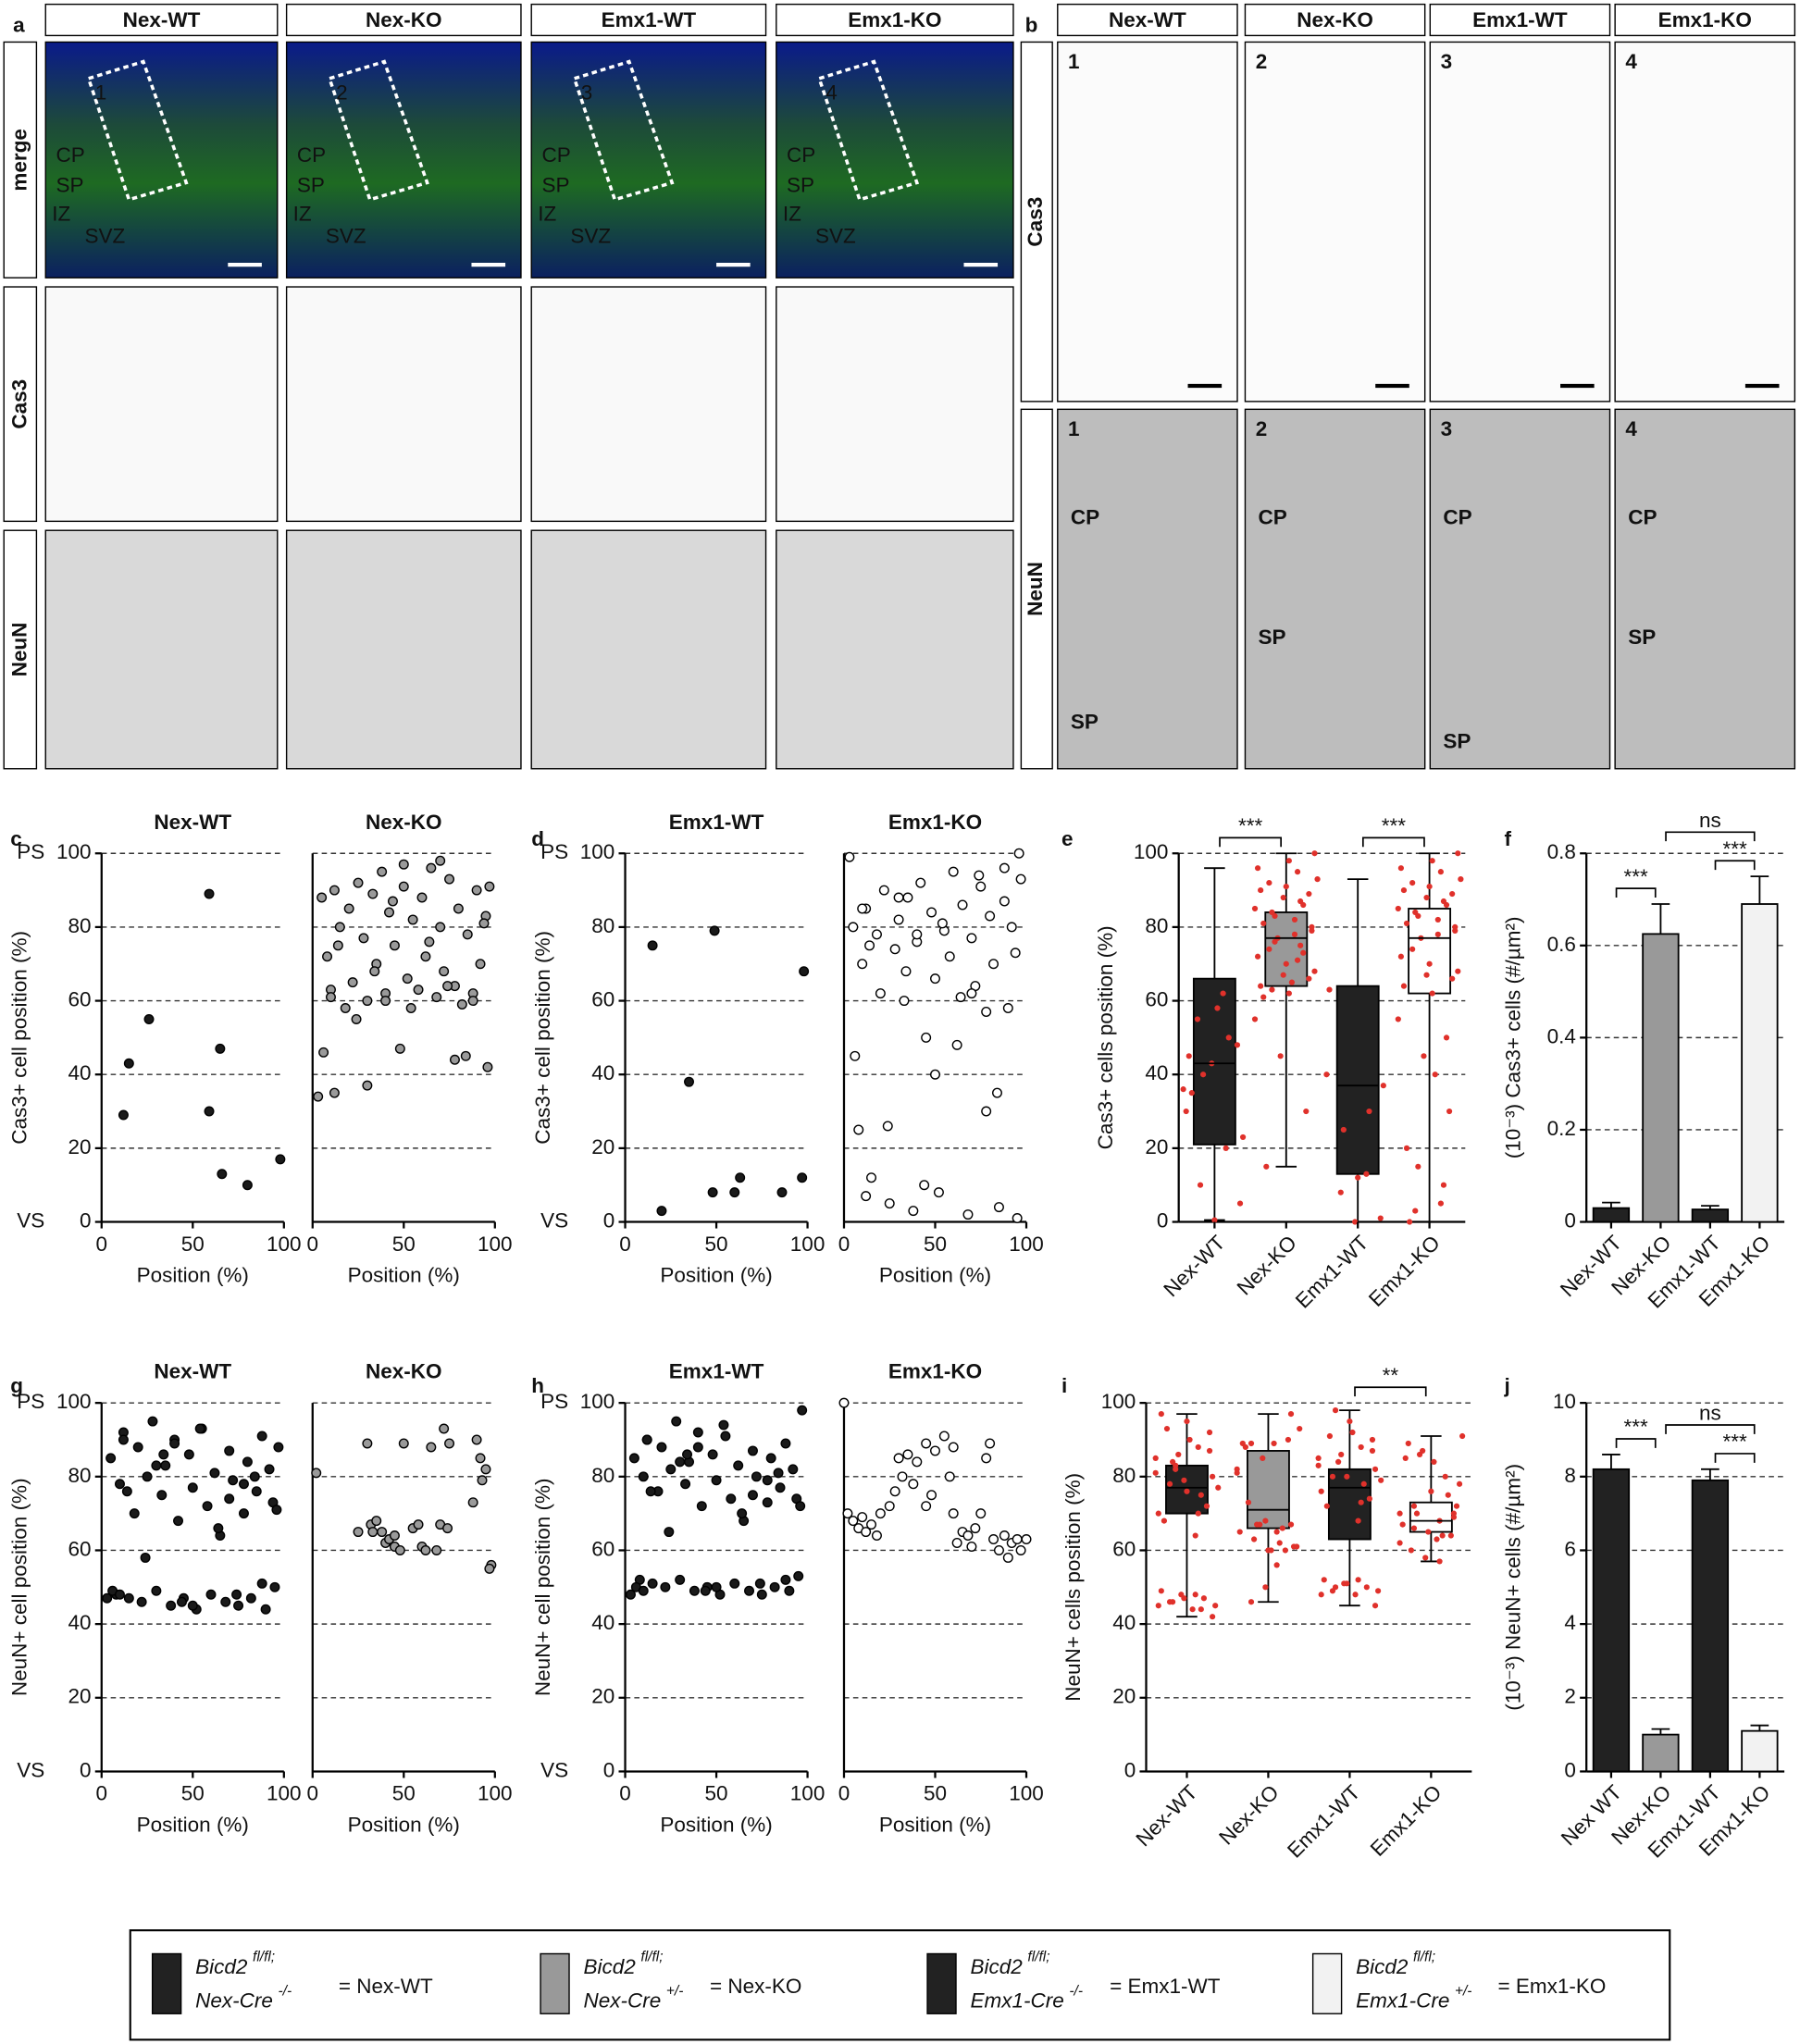 Image resolution: width=1800 pixels, height=2044 pixels. I want to click on bar, so click(1661, 1078).